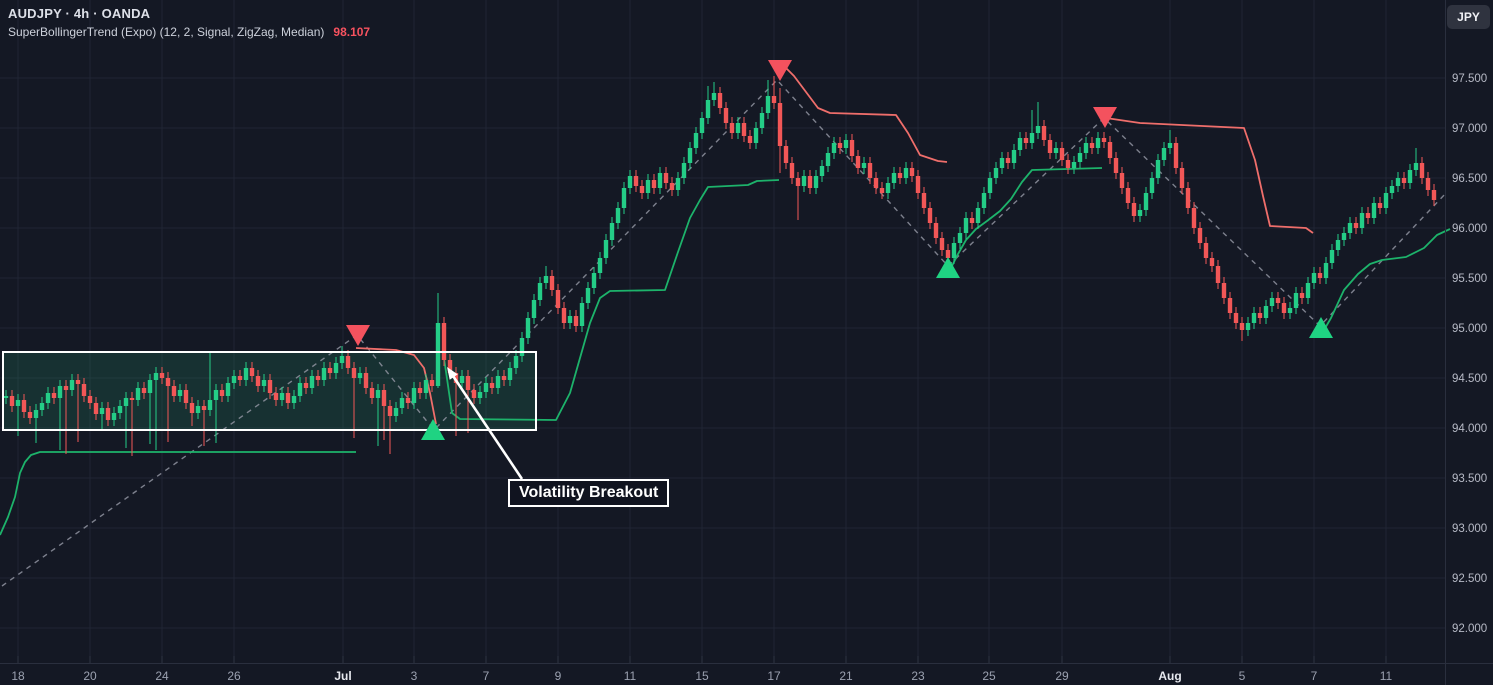 This screenshot has height=685, width=1493. Describe the element at coordinates (1469, 279) in the screenshot. I see `svg-text: 95.500` at that location.